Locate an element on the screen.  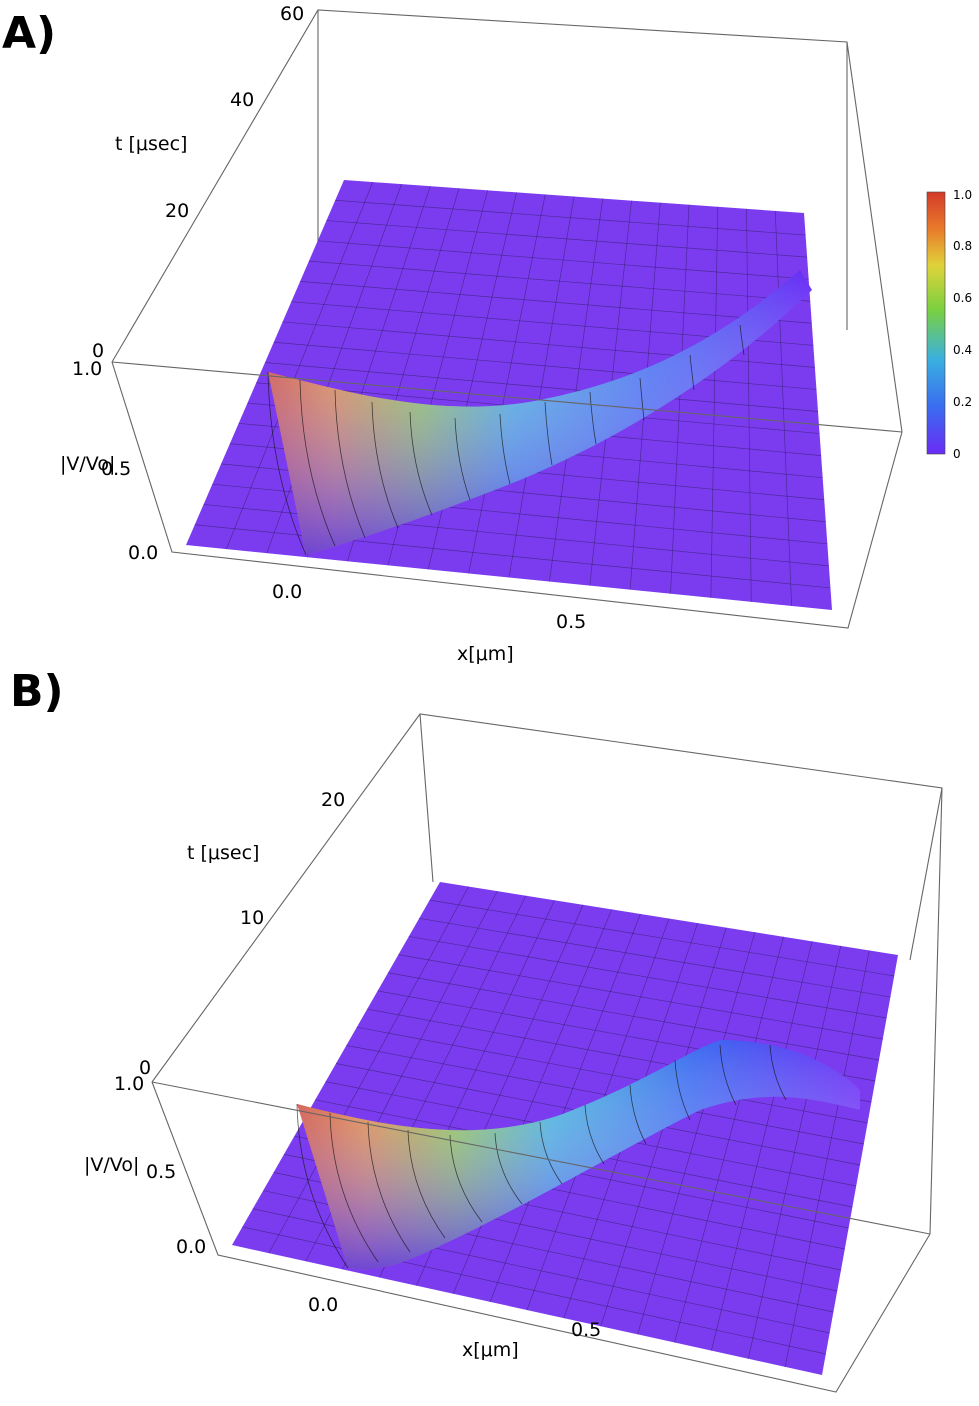
panel-a-box-edge is located at coordinates (507, 397).